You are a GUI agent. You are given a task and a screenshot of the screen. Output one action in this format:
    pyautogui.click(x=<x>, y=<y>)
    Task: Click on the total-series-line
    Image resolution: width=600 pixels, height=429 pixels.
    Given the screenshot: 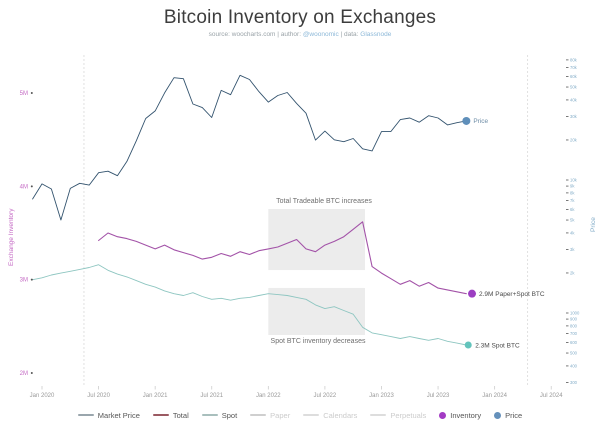 What is the action you would take?
    pyautogui.click(x=282, y=258)
    